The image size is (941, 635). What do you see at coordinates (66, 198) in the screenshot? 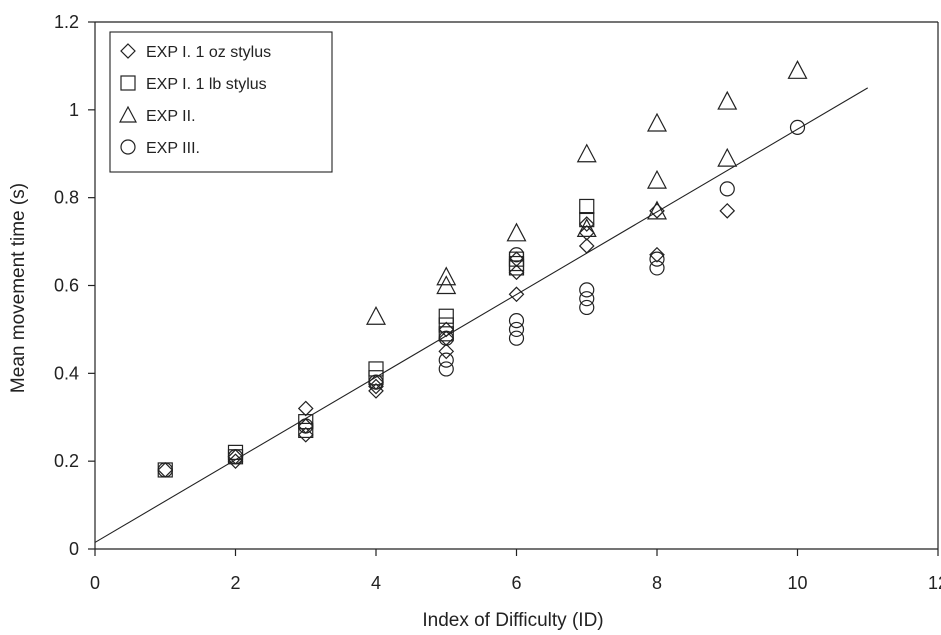
I see `y-tick-label: 0.8` at bounding box center [66, 198].